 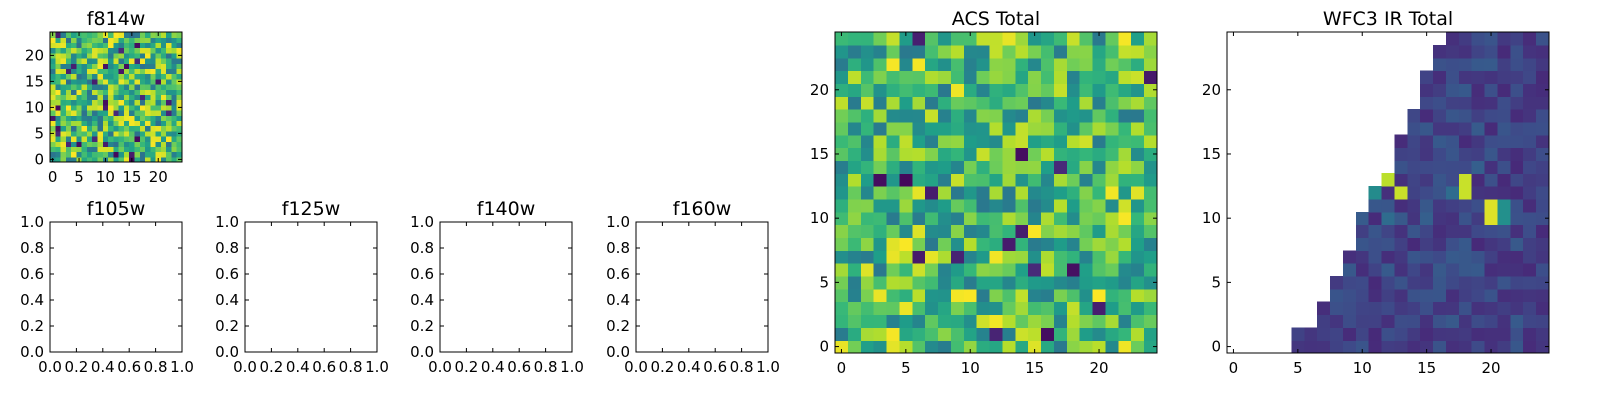 I want to click on y-tick-label: 0.0, so click(x=32, y=352).